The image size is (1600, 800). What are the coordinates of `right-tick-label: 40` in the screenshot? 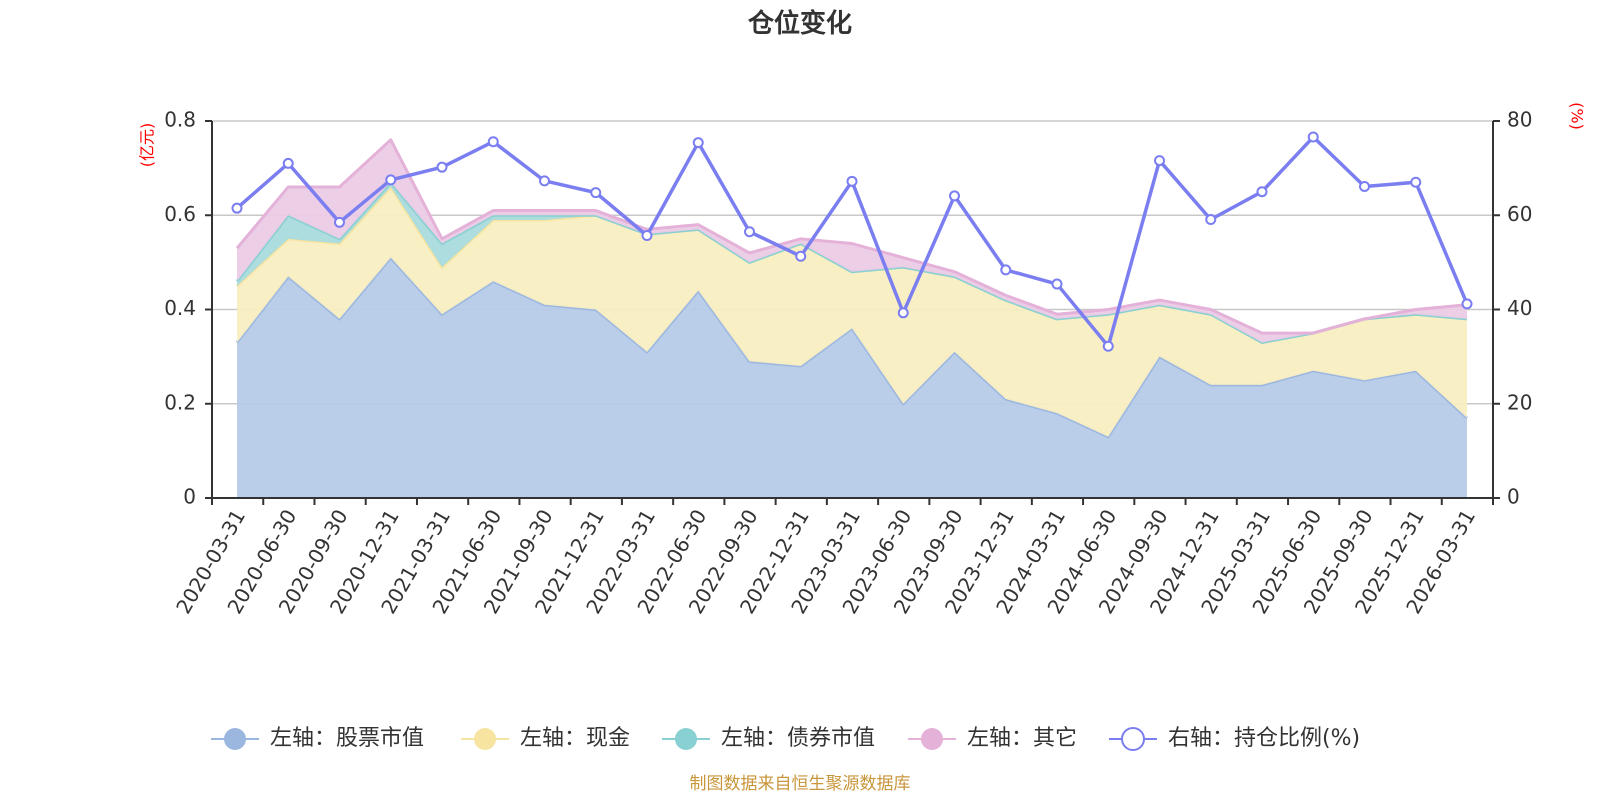 It's located at (1519, 308).